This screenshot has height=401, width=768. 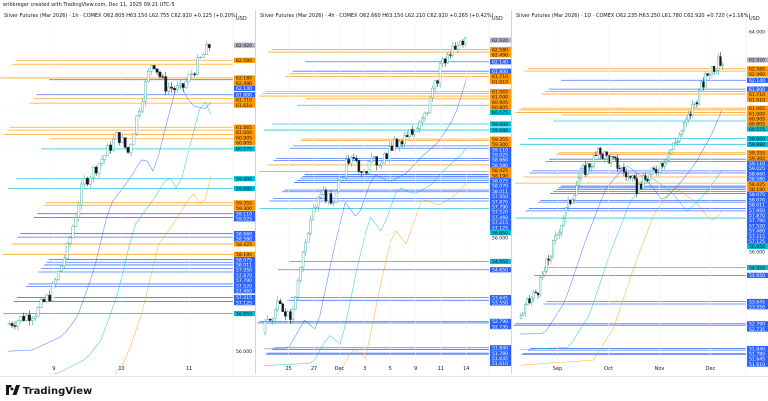 What do you see at coordinates (711, 369) in the screenshot?
I see `time-tick-label: Dec` at bounding box center [711, 369].